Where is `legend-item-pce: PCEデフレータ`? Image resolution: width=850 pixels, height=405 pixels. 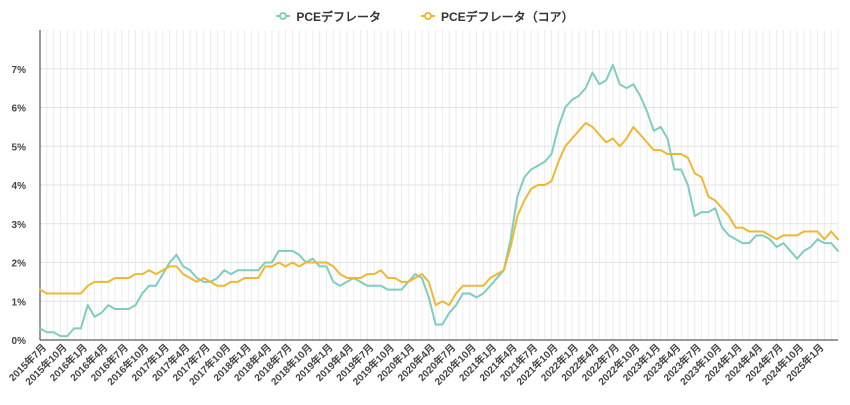
legend-item-pce: PCEデフレータ is located at coordinates (328, 16).